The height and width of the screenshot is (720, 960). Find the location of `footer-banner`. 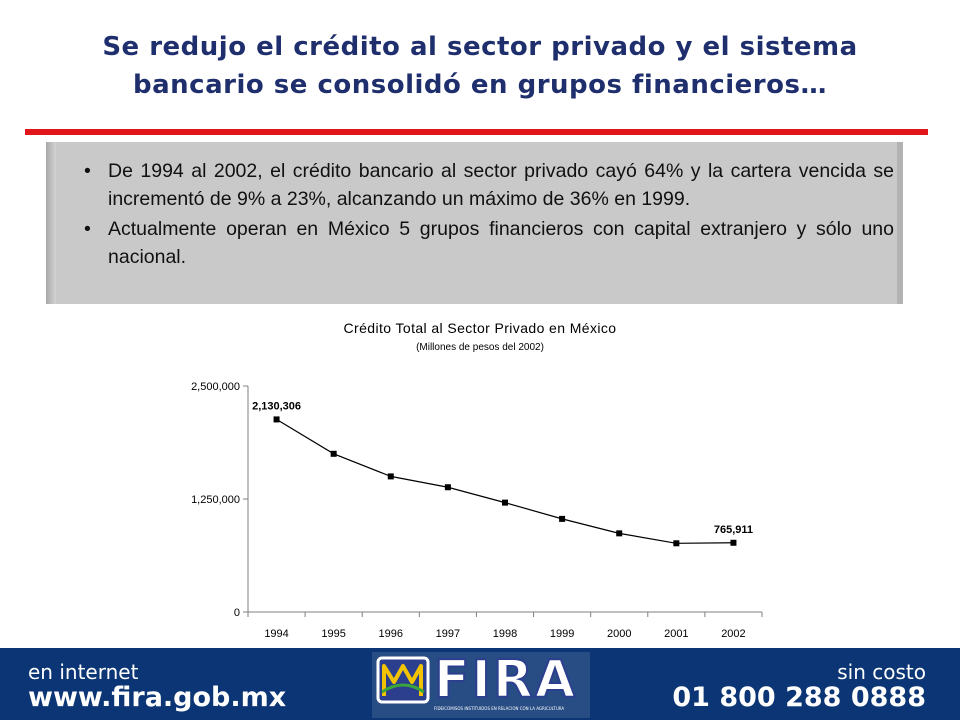

footer-banner is located at coordinates (480, 684).